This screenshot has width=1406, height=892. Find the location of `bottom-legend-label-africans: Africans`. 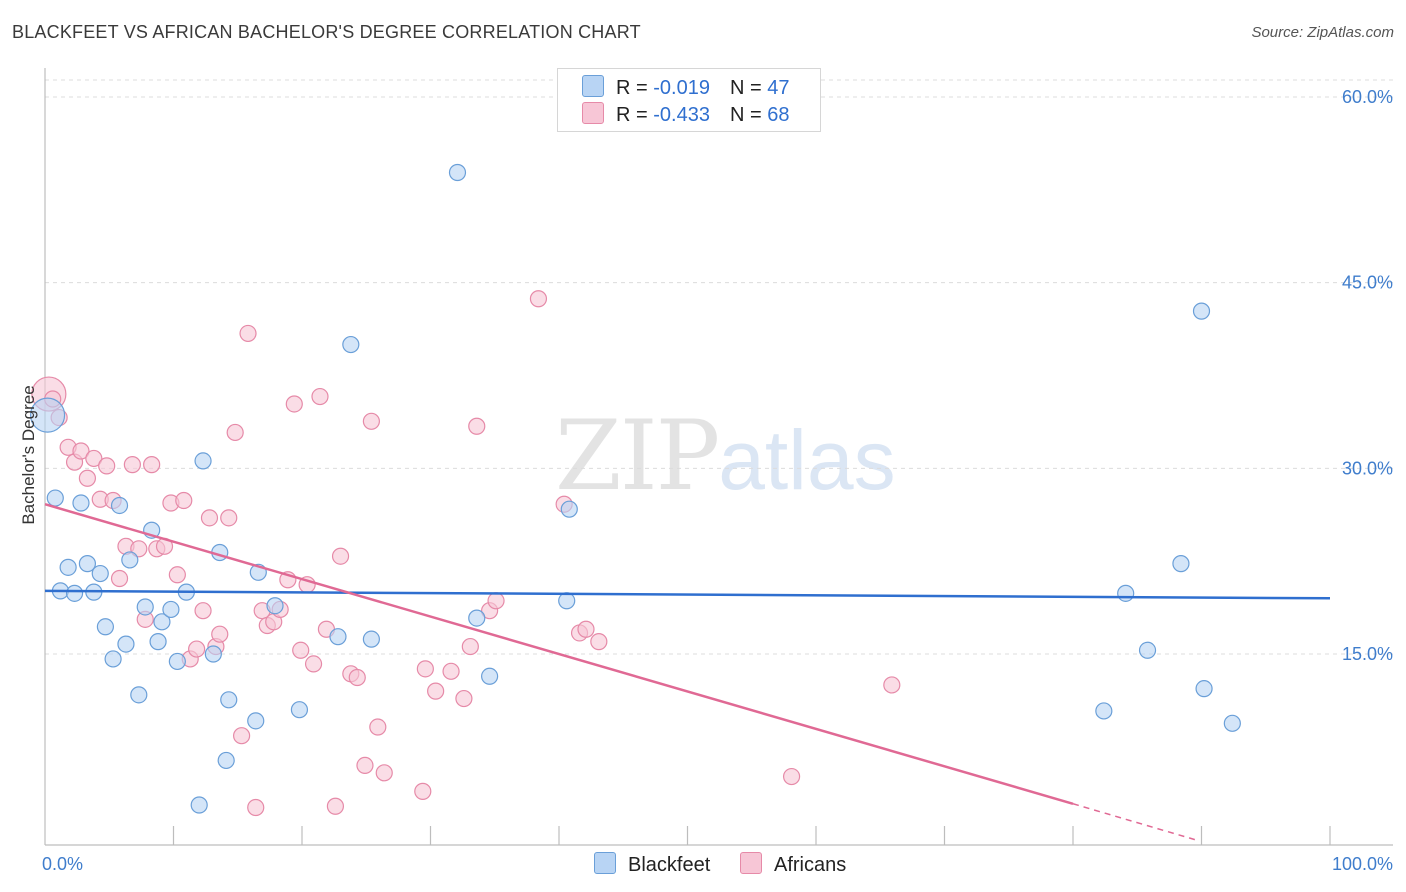

bottom-legend-label-africans: Africans is located at coordinates (810, 865).